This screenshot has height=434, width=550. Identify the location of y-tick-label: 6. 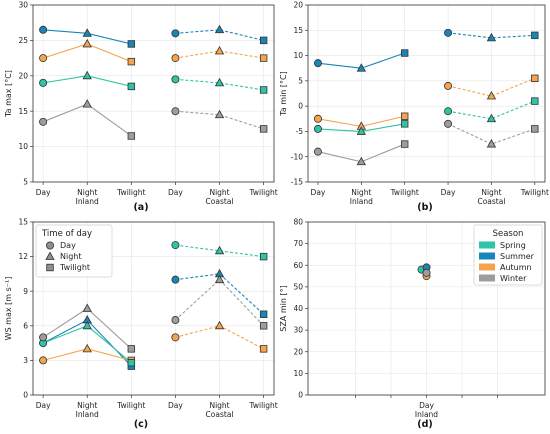
(25, 325).